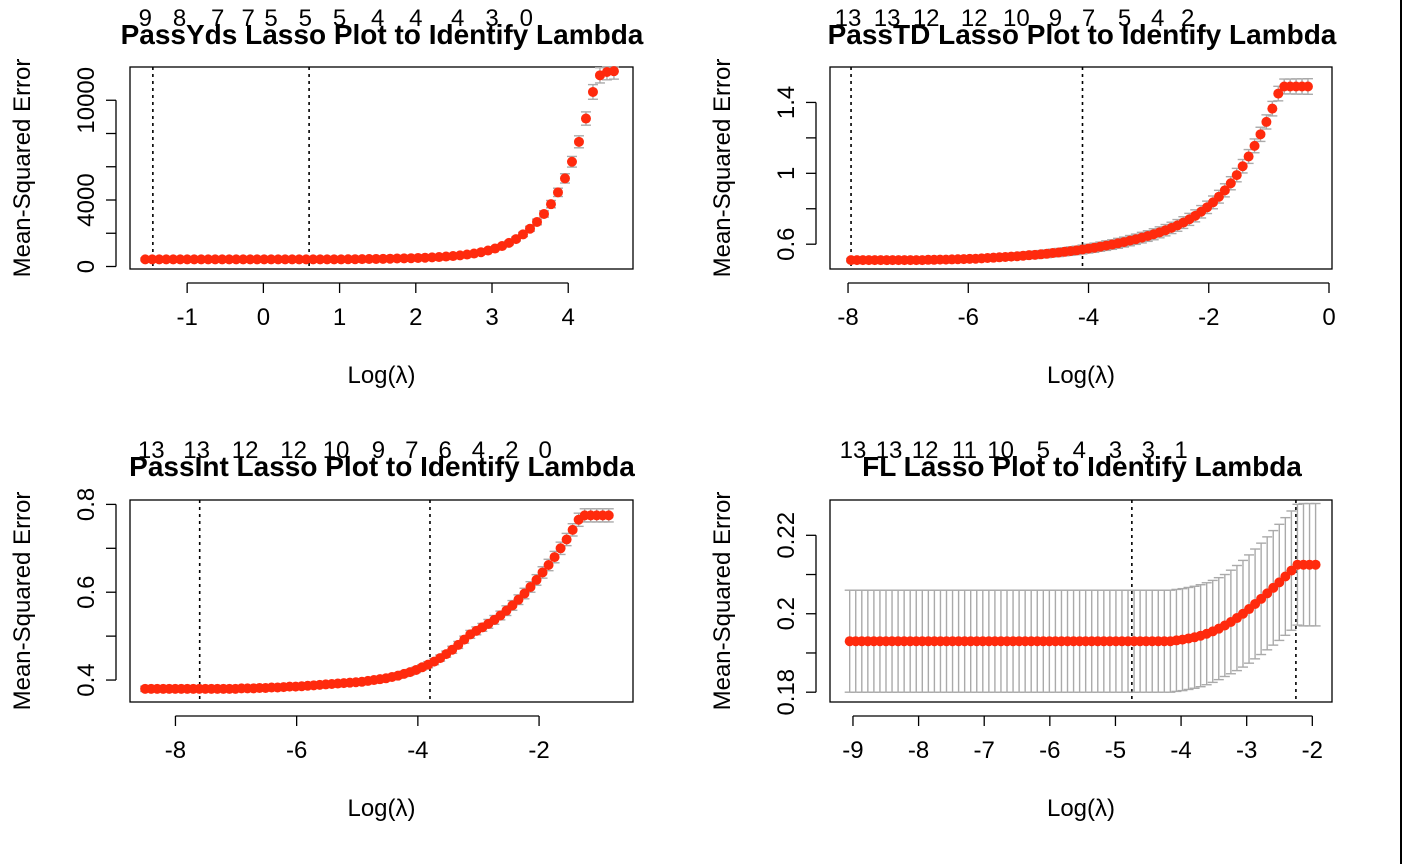  What do you see at coordinates (1115, 750) in the screenshot?
I see `x-tick-label: -5` at bounding box center [1115, 750].